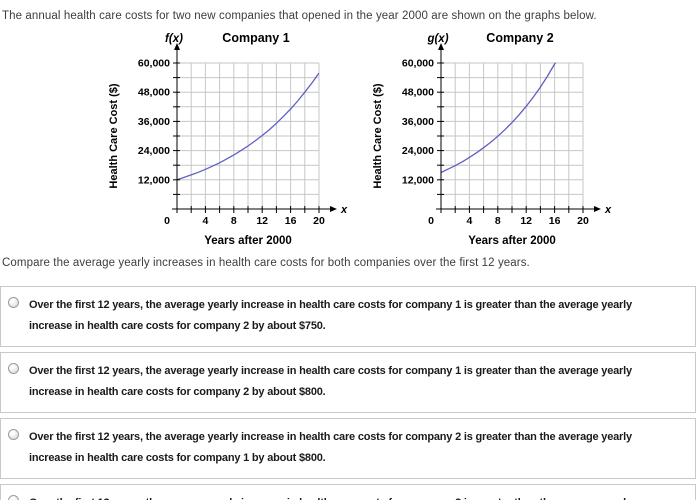 This screenshot has width=700, height=500. What do you see at coordinates (437, 39) in the screenshot?
I see `svg-text: g(x)` at bounding box center [437, 39].